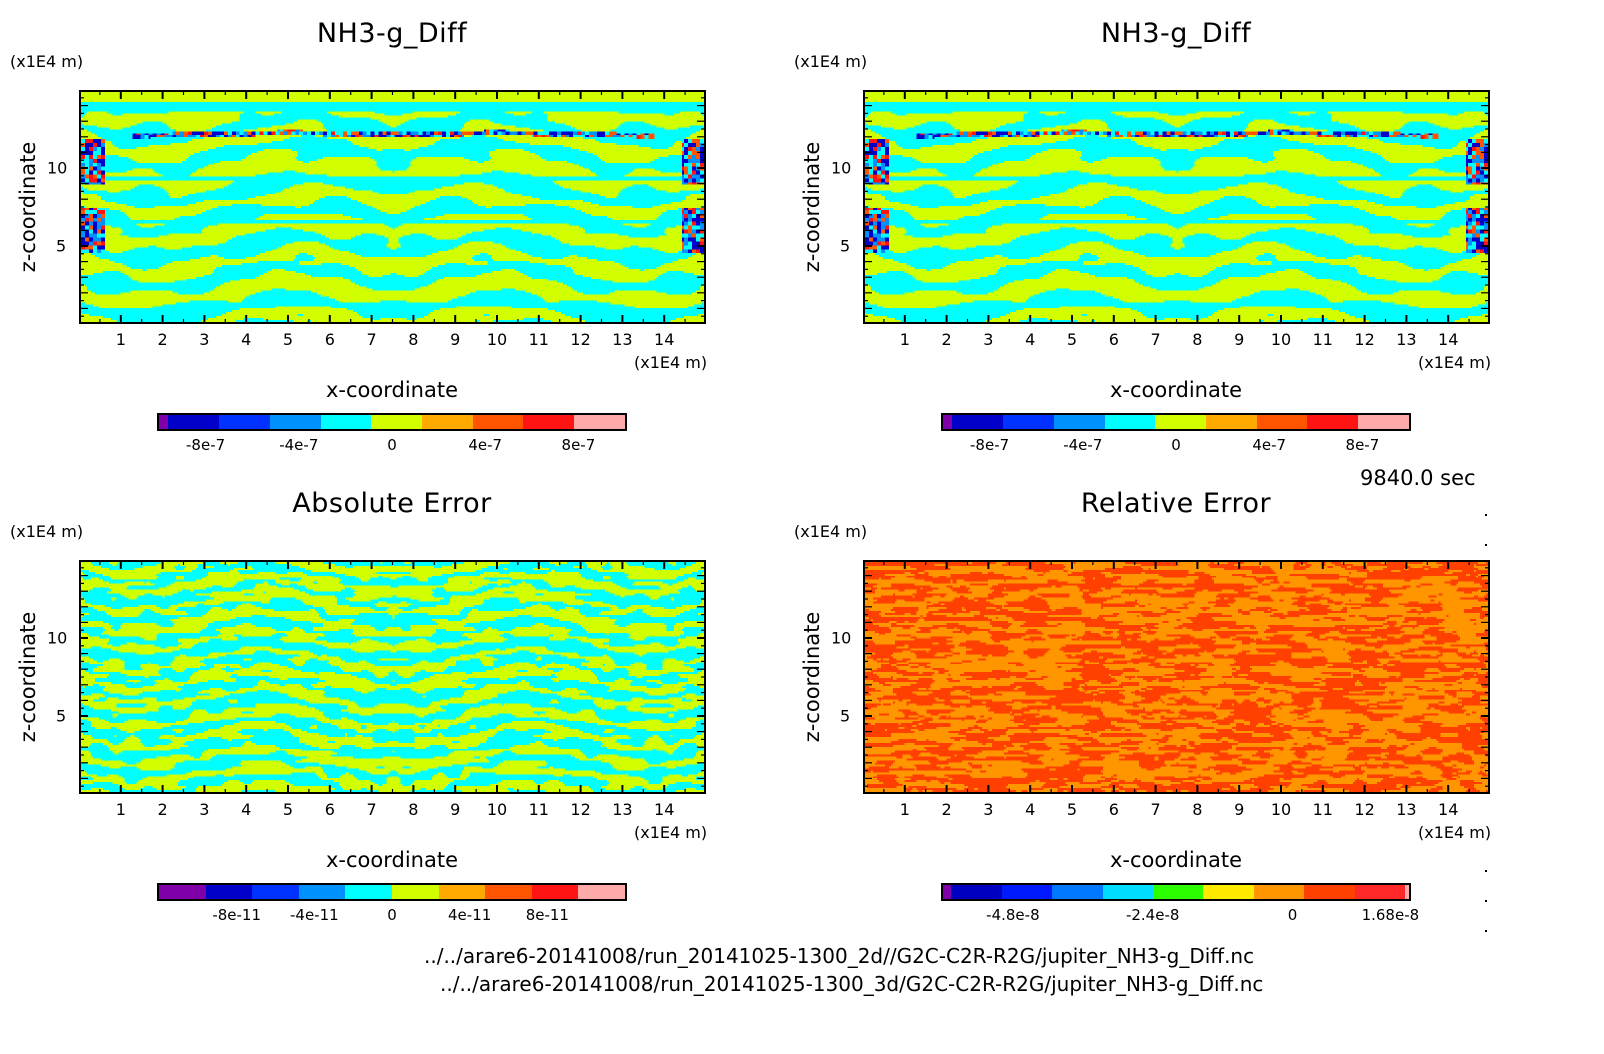  Describe the element at coordinates (485, 445) in the screenshot. I see `colorbar-label: 4e-7` at that location.